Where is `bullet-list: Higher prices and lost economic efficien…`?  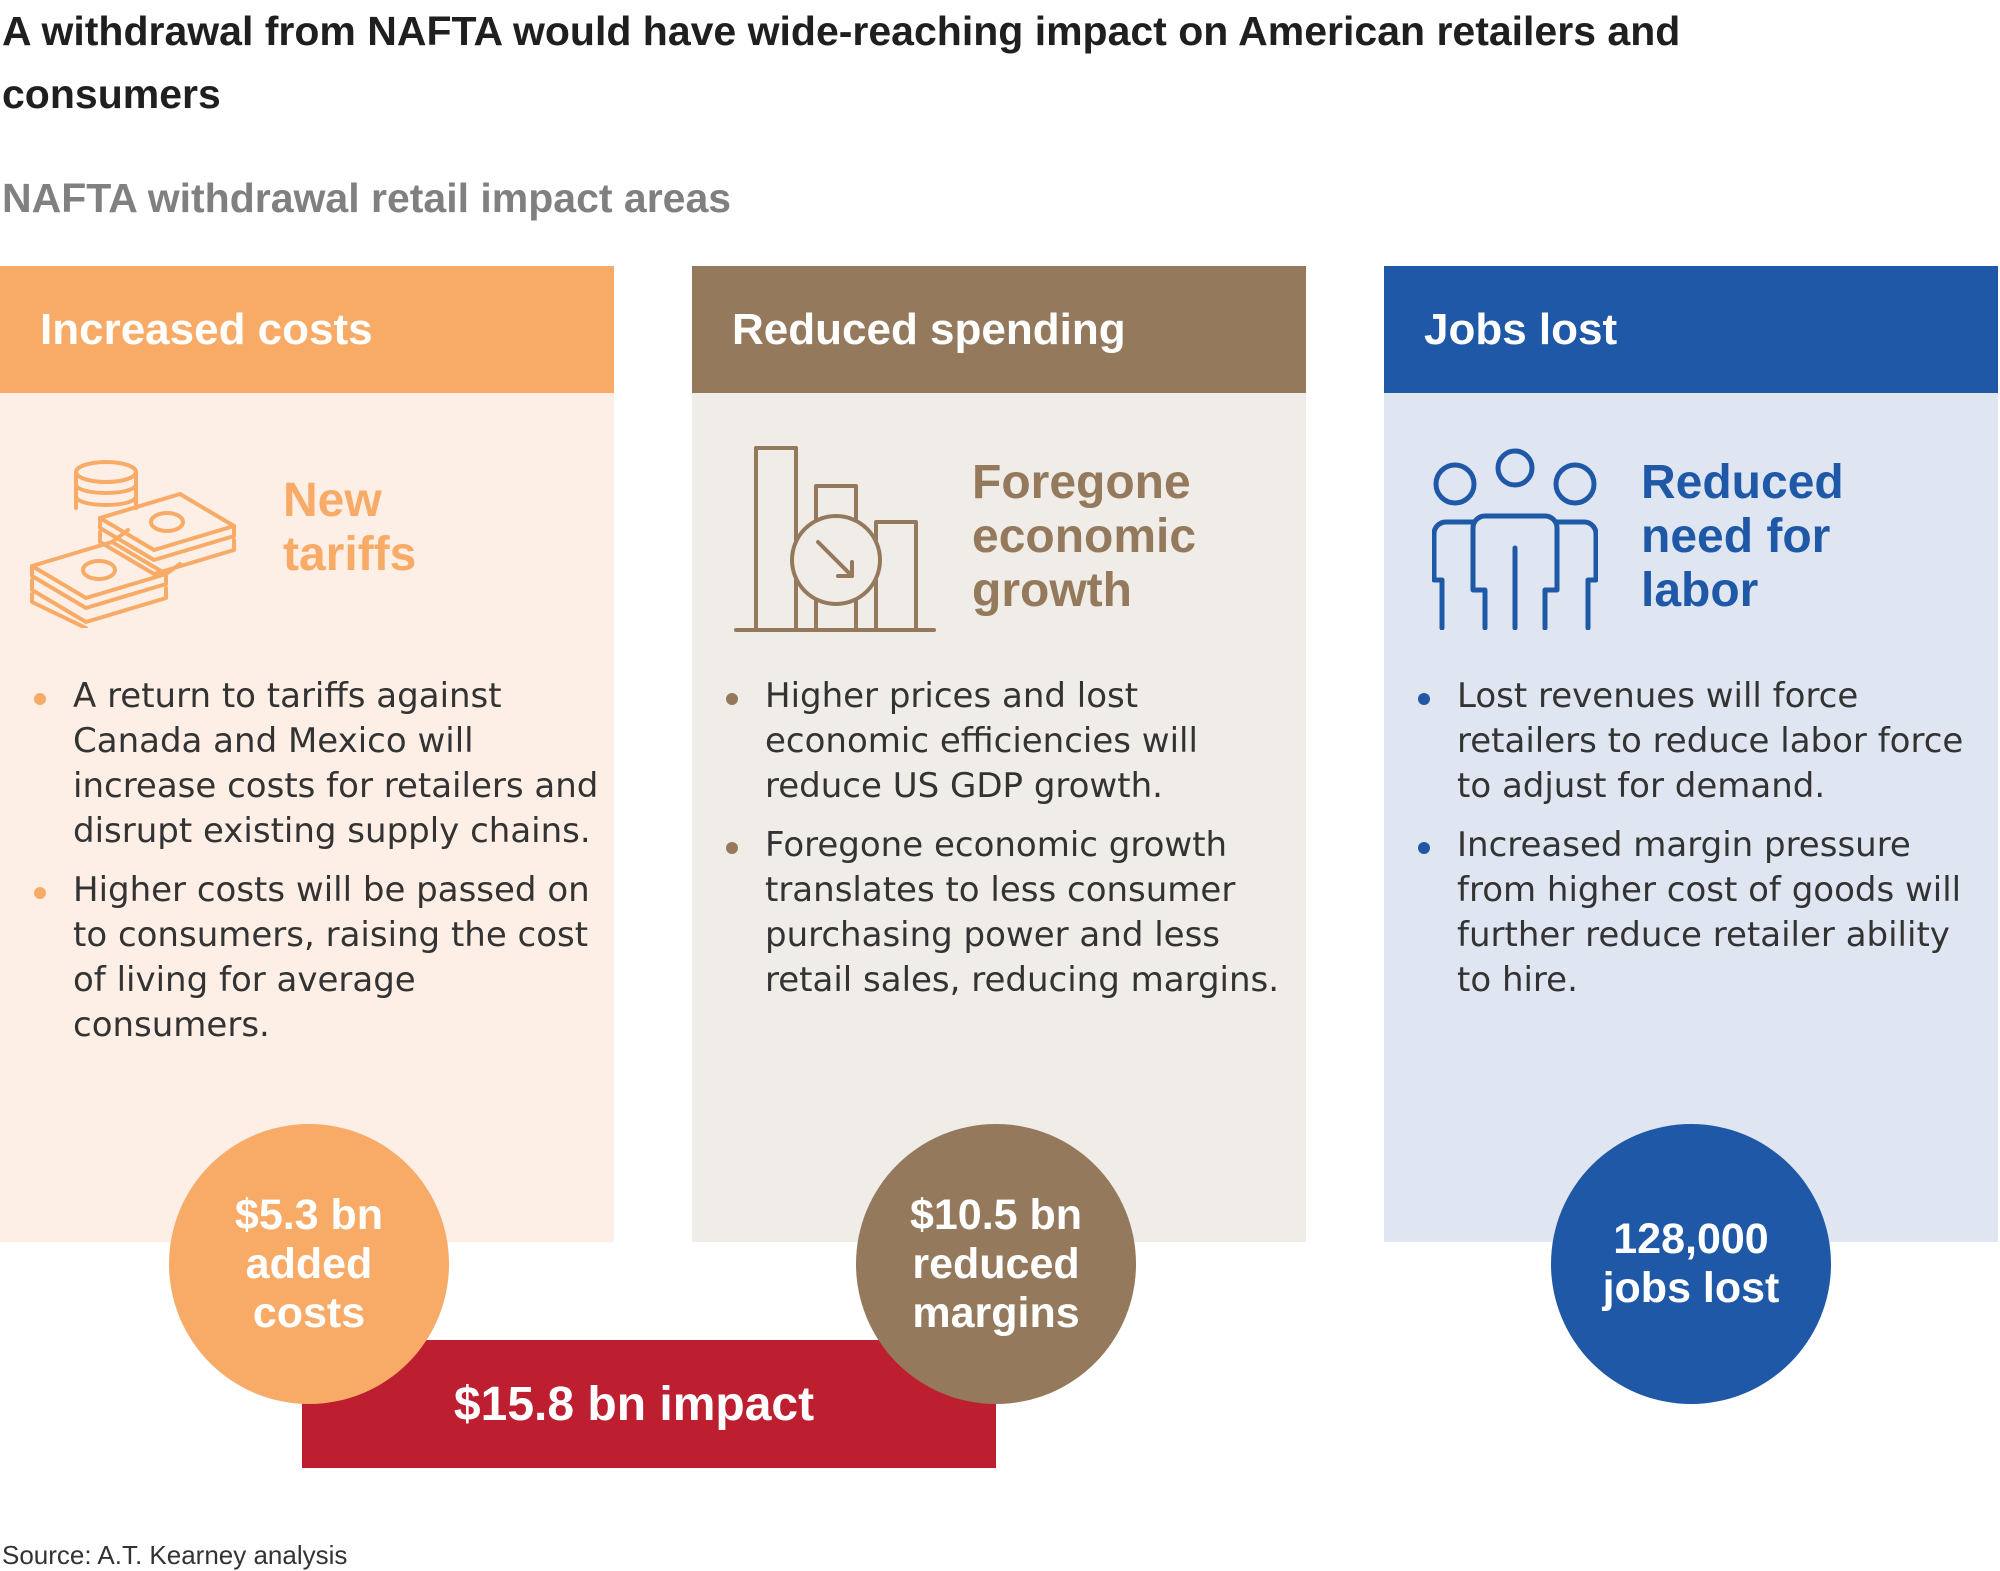
bullet-list: Higher prices and lost economic efficien… is located at coordinates (1007, 845).